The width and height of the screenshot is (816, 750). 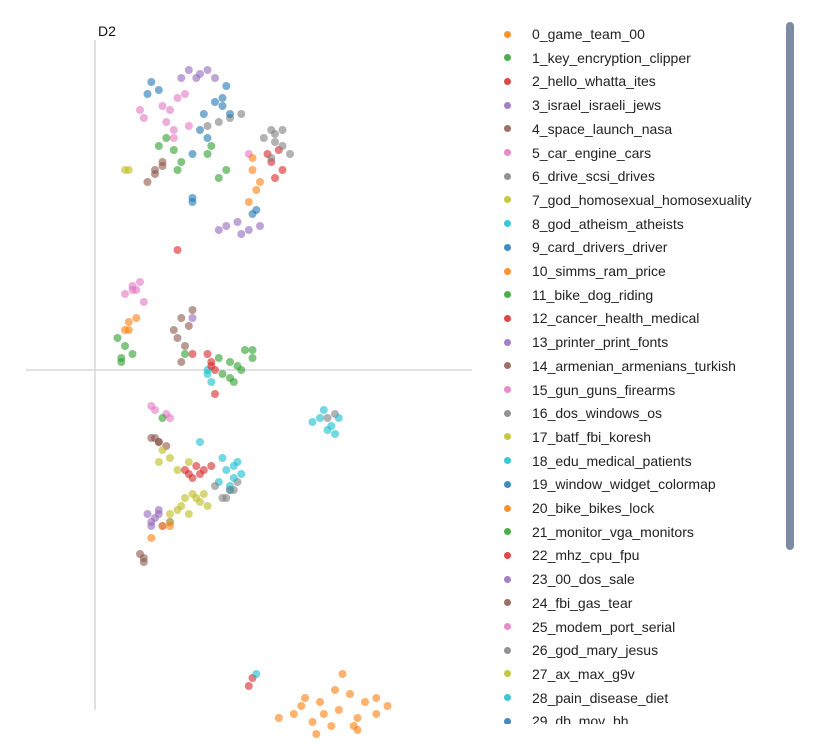 I want to click on legend-item: 25_modem_port_serial, so click(x=585, y=627).